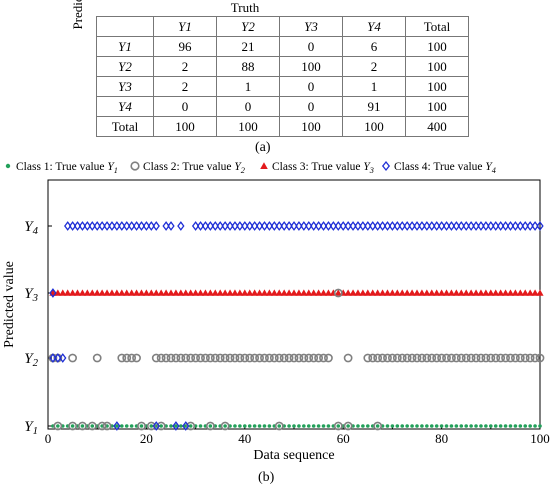 This screenshot has width=550, height=490. What do you see at coordinates (31, 295) in the screenshot?
I see `y-tick-label: Y3` at bounding box center [31, 295].